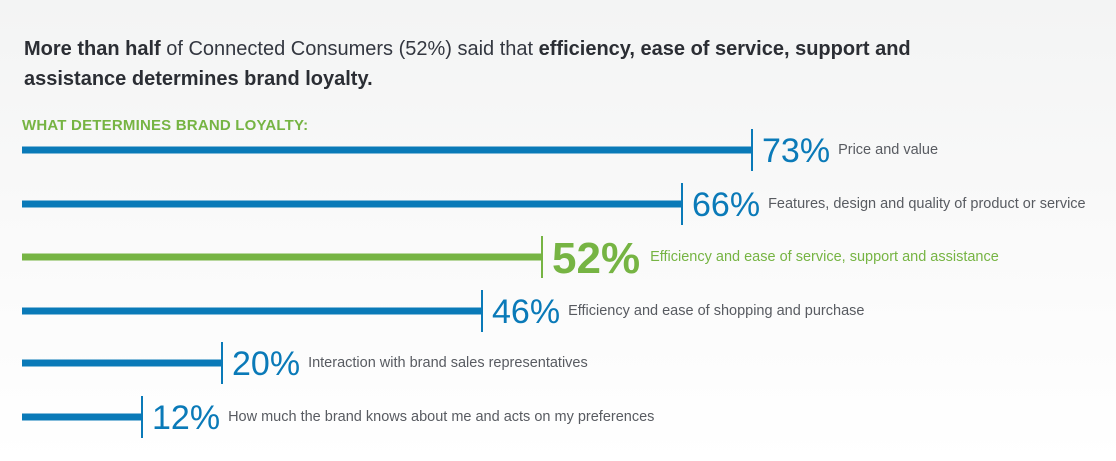 Image resolution: width=1116 pixels, height=461 pixels. I want to click on chart-title: WHAT DETERMINES BRAND LOYALTY:, so click(165, 125).